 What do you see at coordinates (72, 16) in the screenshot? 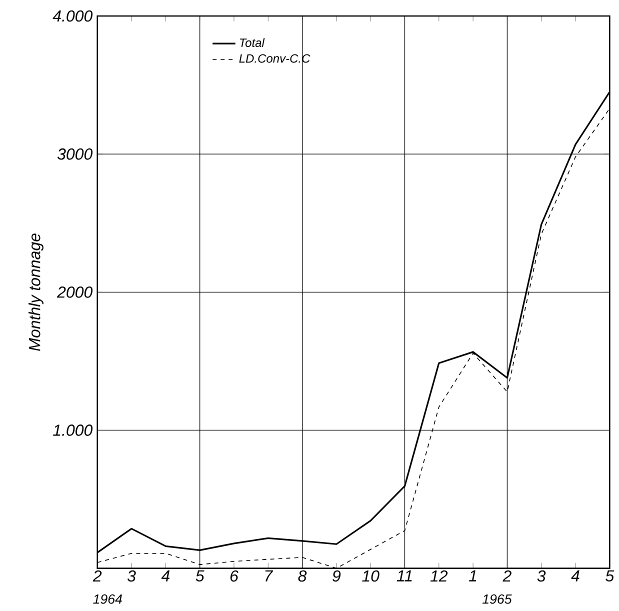
I see `y-tick-label: 4.000` at bounding box center [72, 16].